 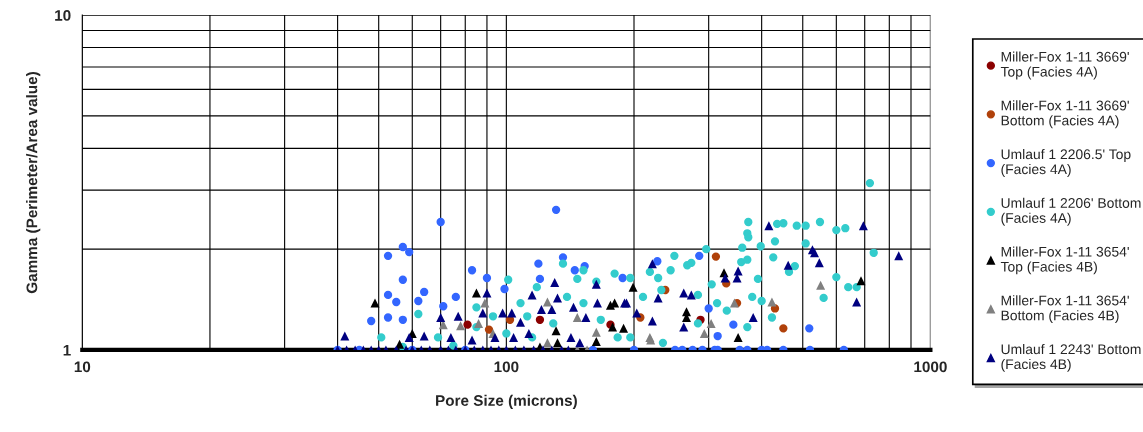 I want to click on y-tick-label: 1, so click(x=67, y=350).